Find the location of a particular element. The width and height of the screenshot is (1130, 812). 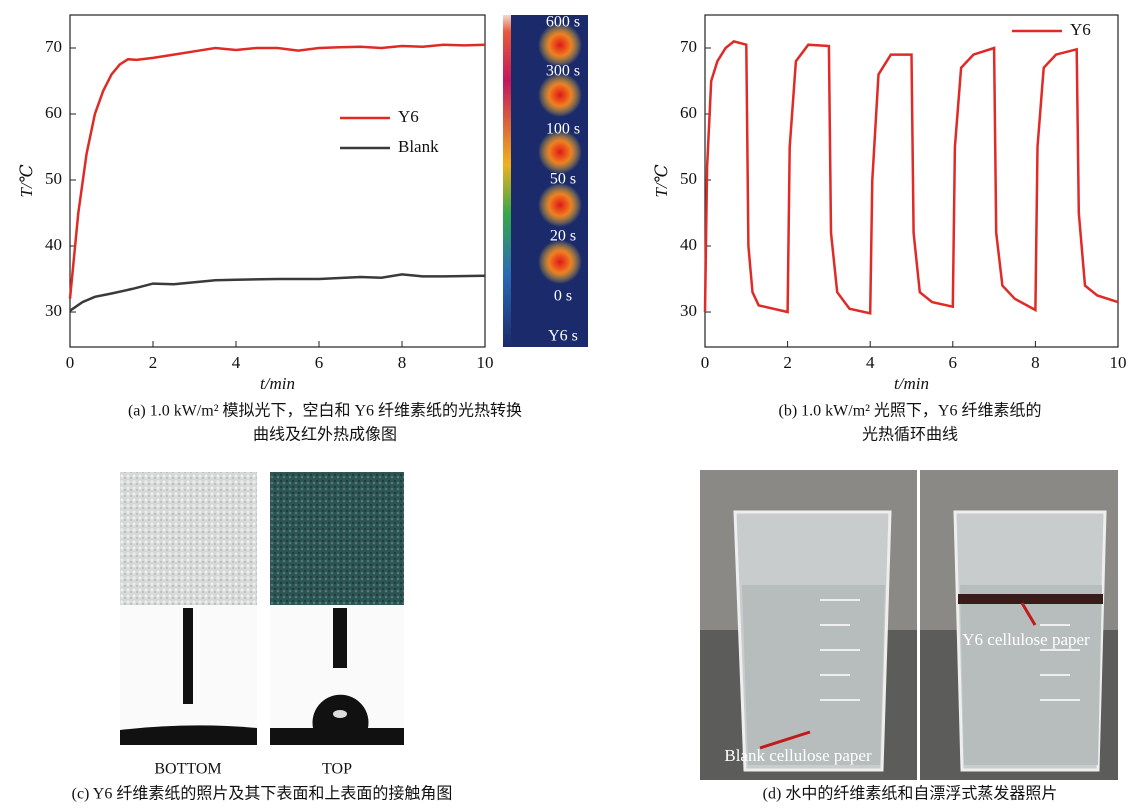

caption: 曲线及红外热成像图 is located at coordinates (325, 435).